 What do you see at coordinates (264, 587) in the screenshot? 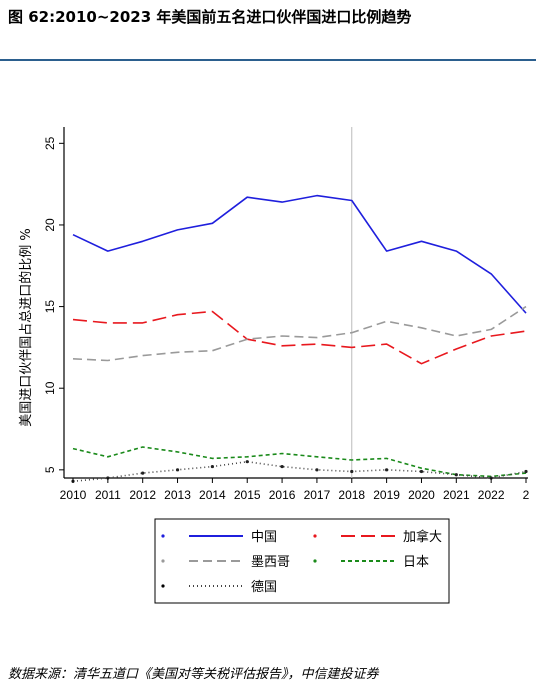
I see `legend-label: 德国` at bounding box center [264, 587].